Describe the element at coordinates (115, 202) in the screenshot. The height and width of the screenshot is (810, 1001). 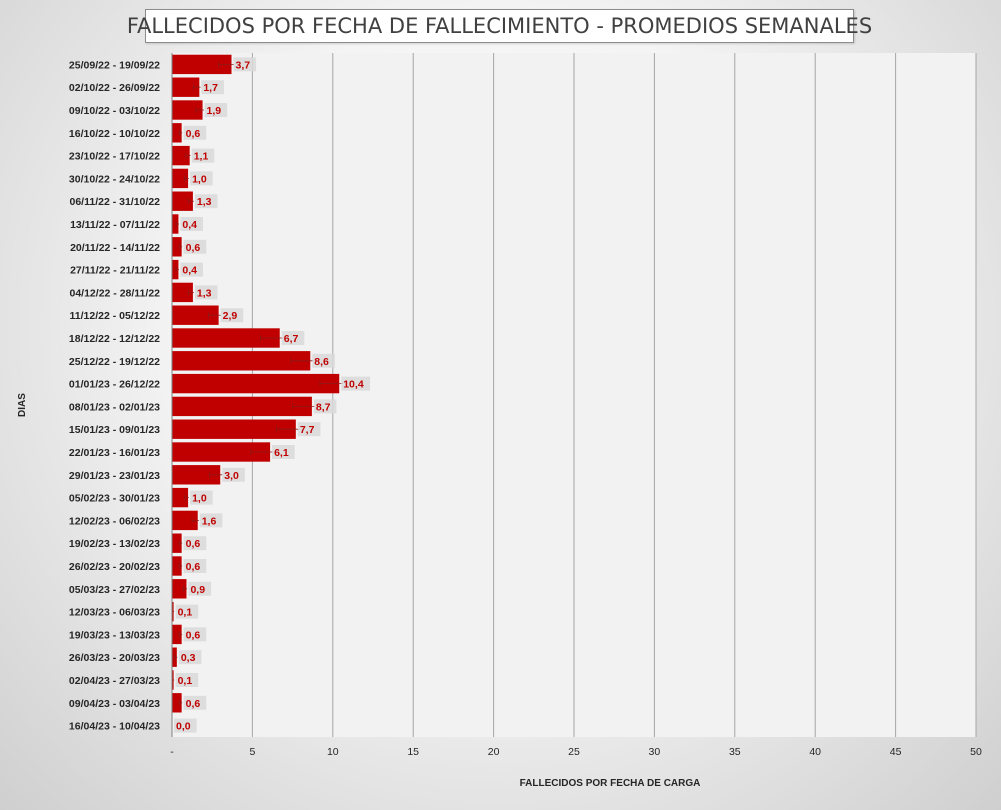
I see `category-label: 06/11/22 - 31/10/22` at that location.